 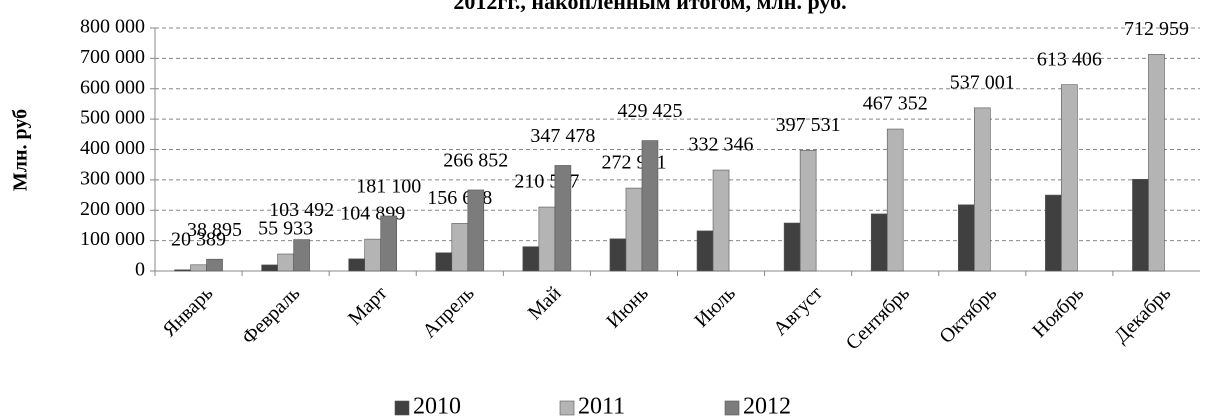 What do you see at coordinates (198, 239) in the screenshot?
I see `data-label: 20 389` at bounding box center [198, 239].